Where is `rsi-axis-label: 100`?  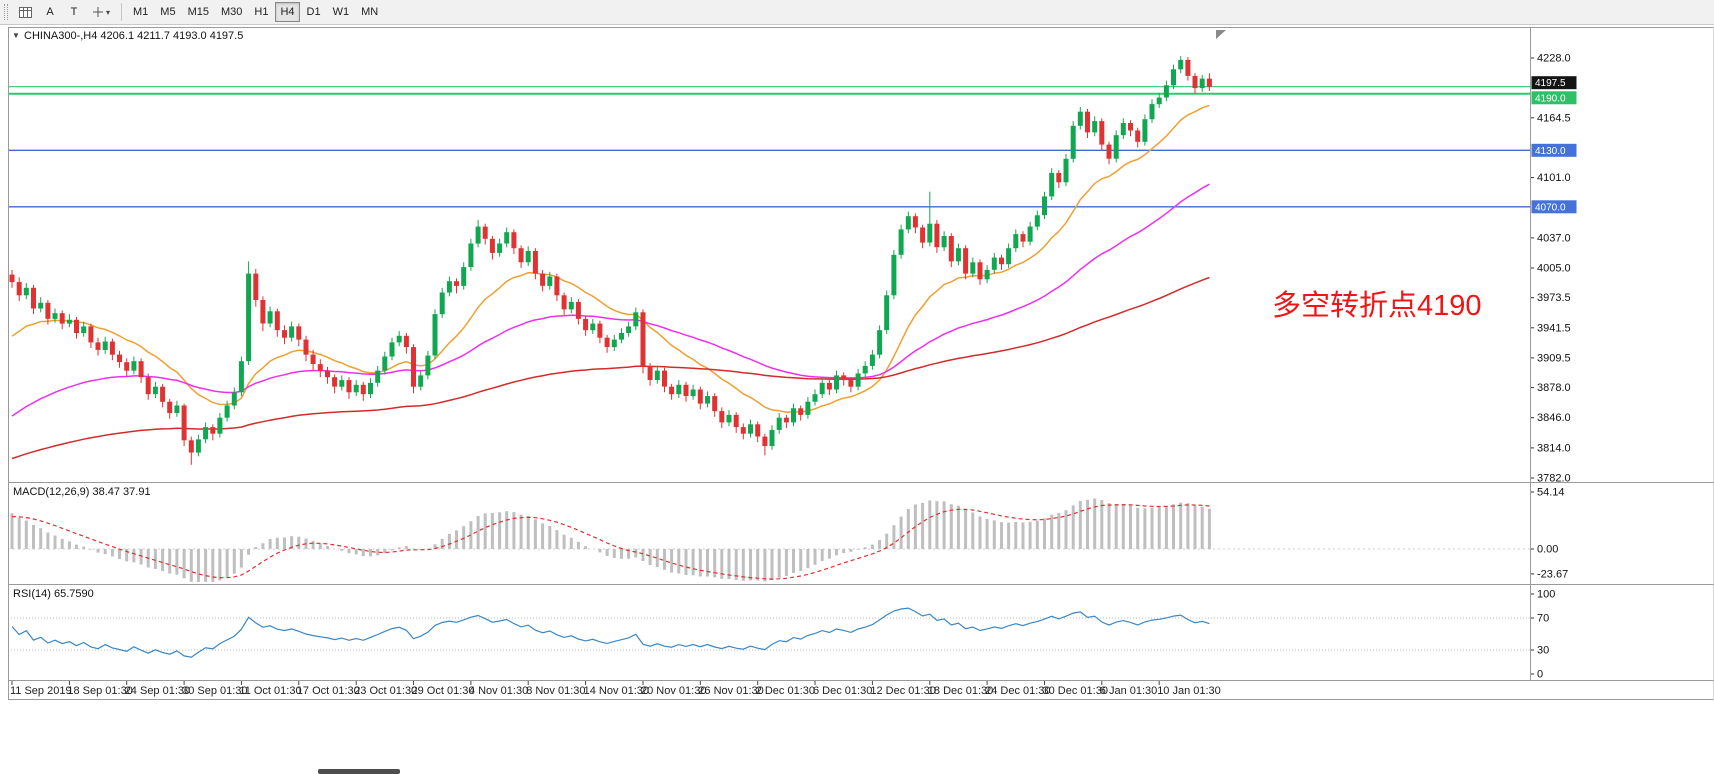
rsi-axis-label: 100 is located at coordinates (1546, 595).